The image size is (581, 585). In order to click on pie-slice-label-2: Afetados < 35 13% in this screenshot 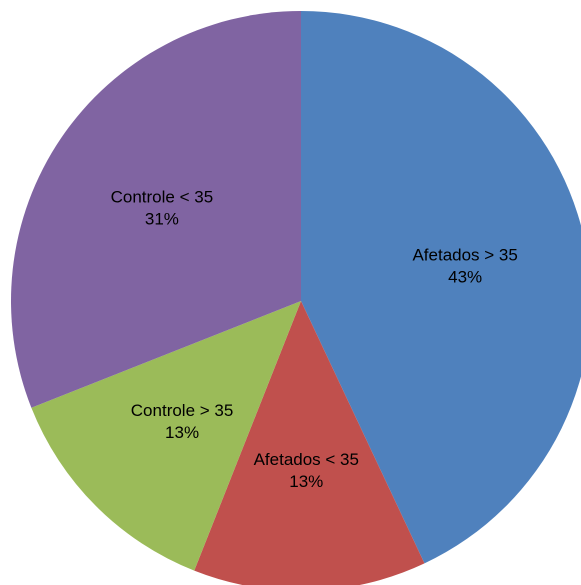, I will do `click(306, 470)`.